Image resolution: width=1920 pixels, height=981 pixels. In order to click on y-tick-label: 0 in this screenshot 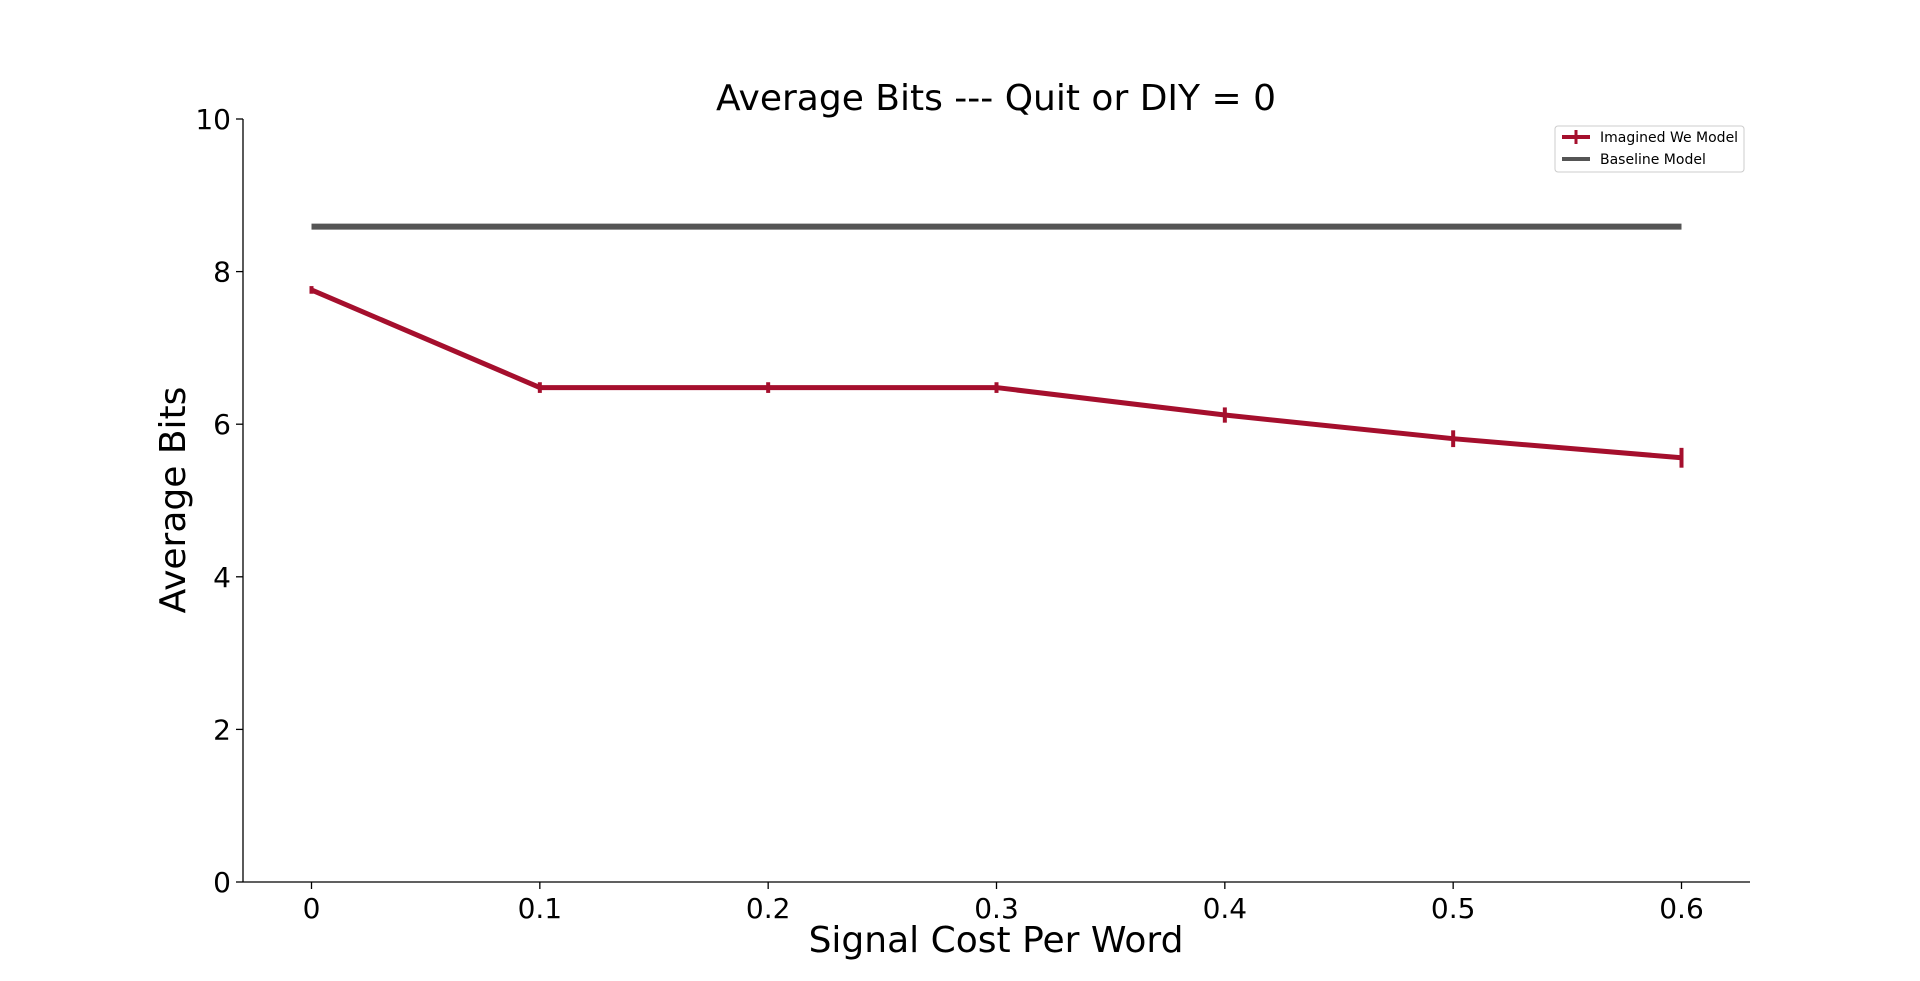, I will do `click(222, 882)`.